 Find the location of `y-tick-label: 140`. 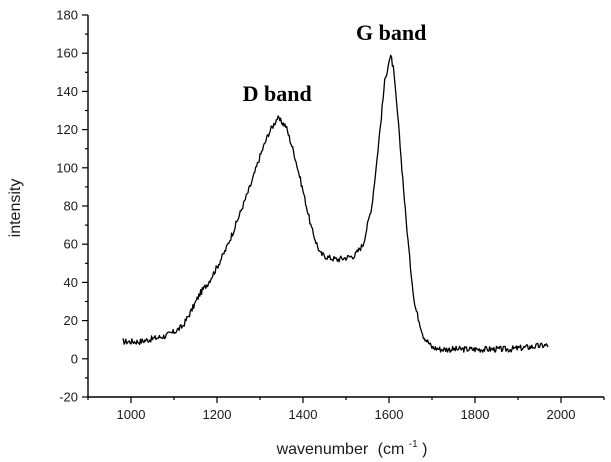

y-tick-label: 140 is located at coordinates (67, 91).